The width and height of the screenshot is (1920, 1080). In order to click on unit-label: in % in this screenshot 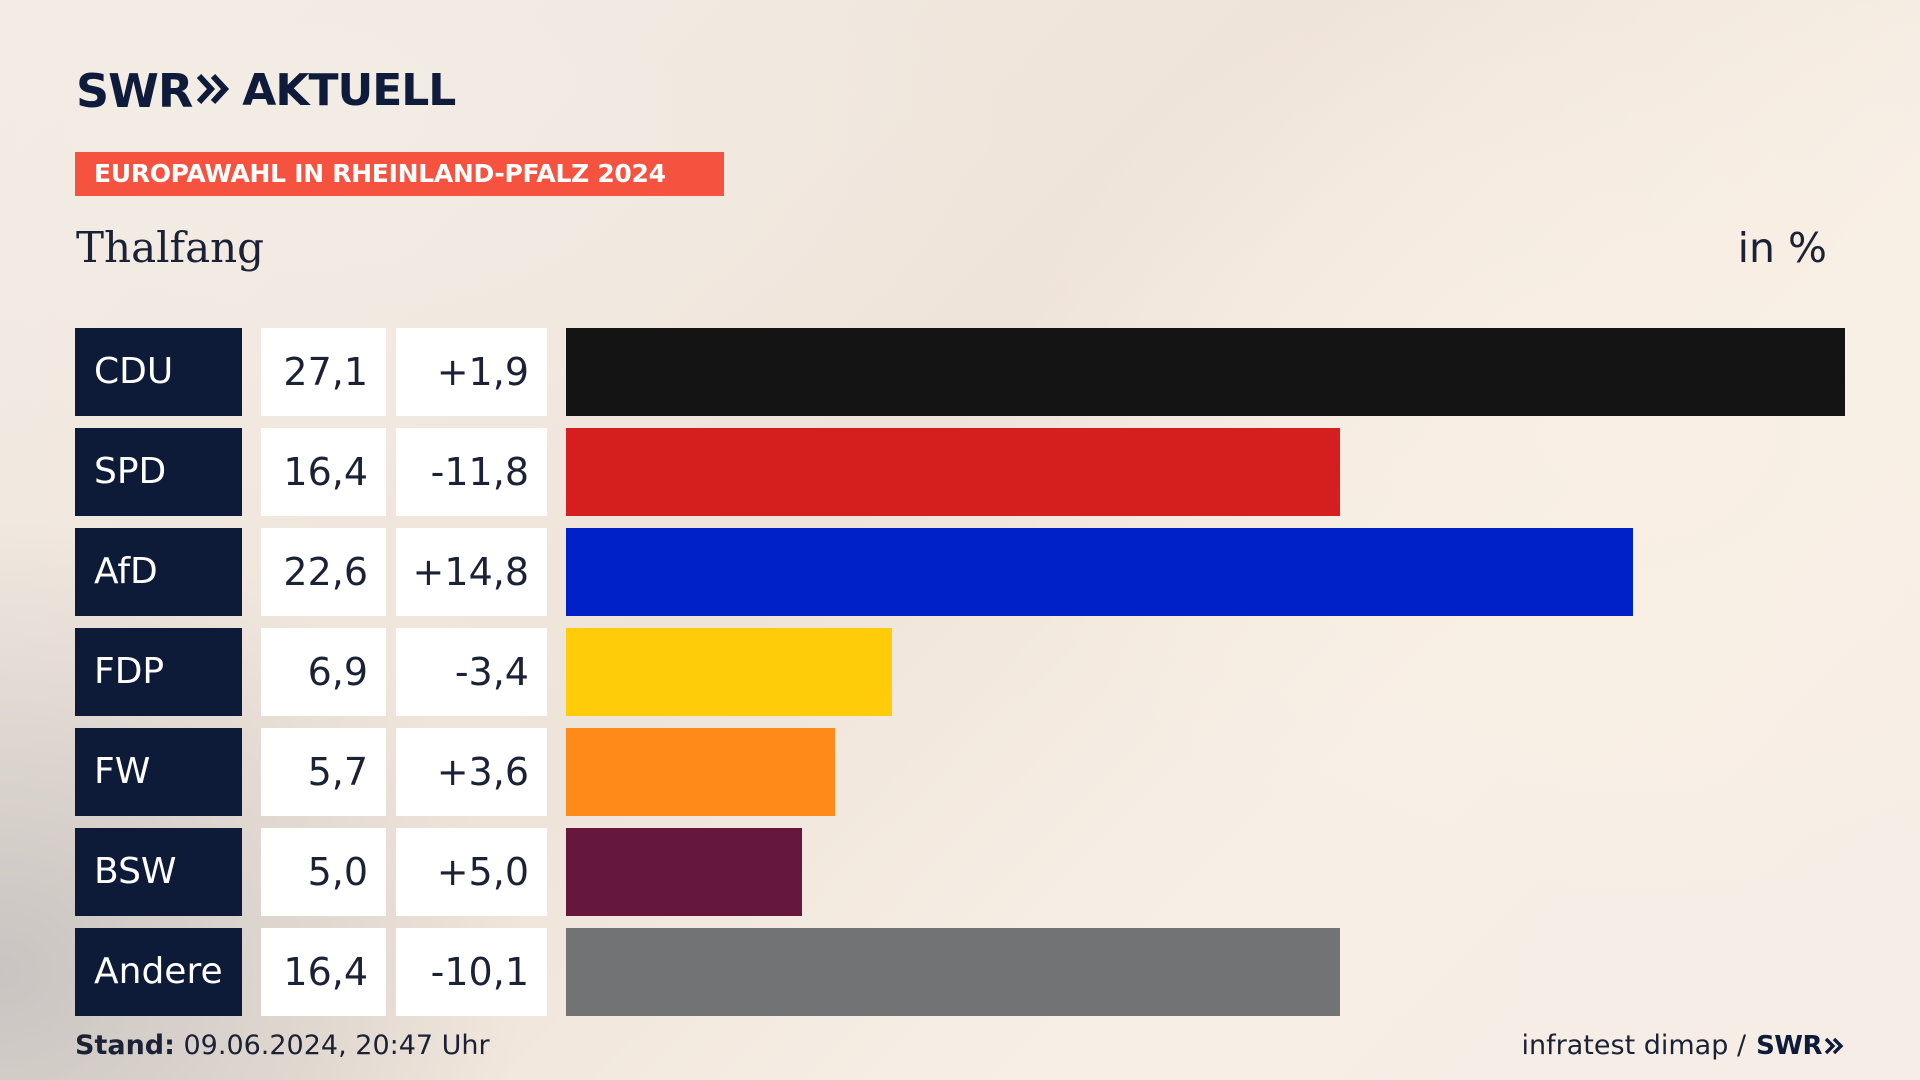, I will do `click(1782, 248)`.